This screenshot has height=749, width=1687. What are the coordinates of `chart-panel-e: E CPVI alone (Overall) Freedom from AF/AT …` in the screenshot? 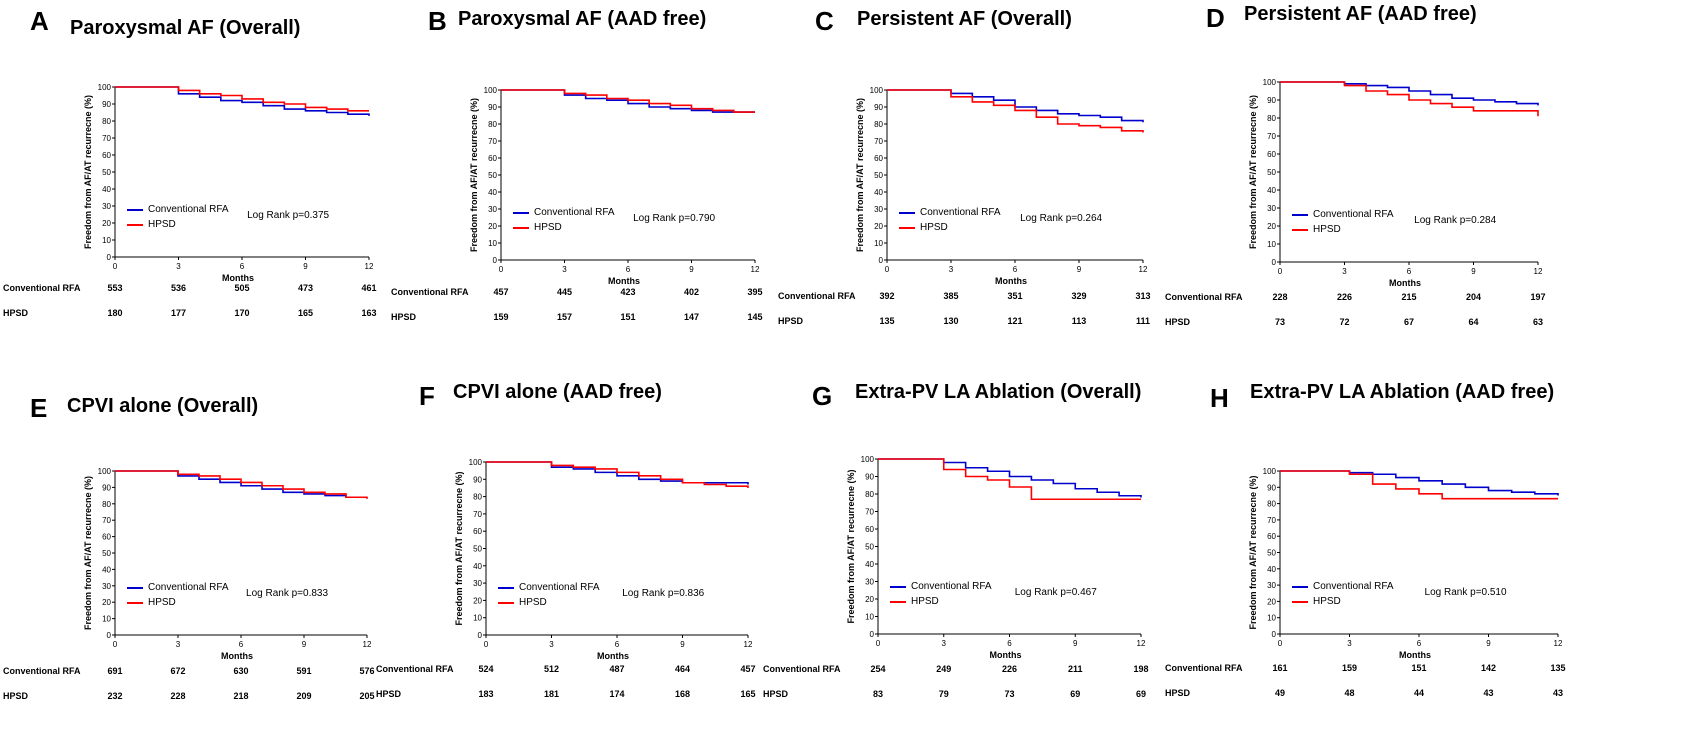 It's located at (197, 562).